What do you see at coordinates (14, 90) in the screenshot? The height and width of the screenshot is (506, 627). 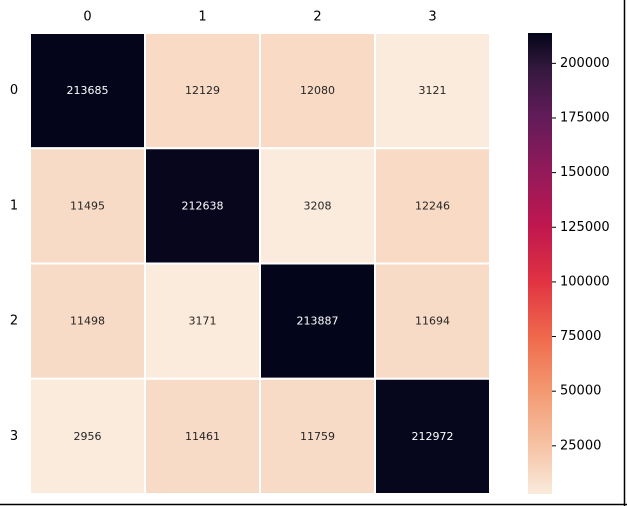 I see `y-tick-label-0: 0` at bounding box center [14, 90].